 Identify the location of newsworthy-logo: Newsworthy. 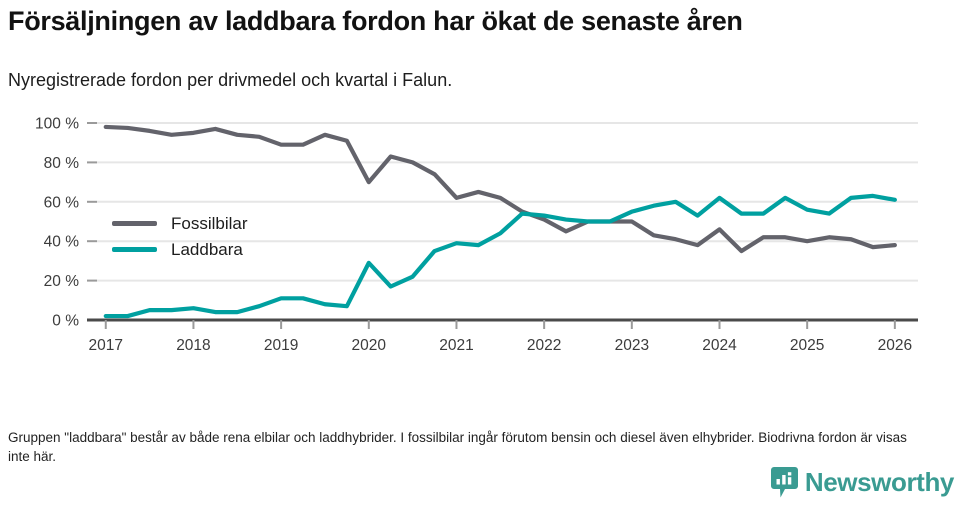
(862, 482).